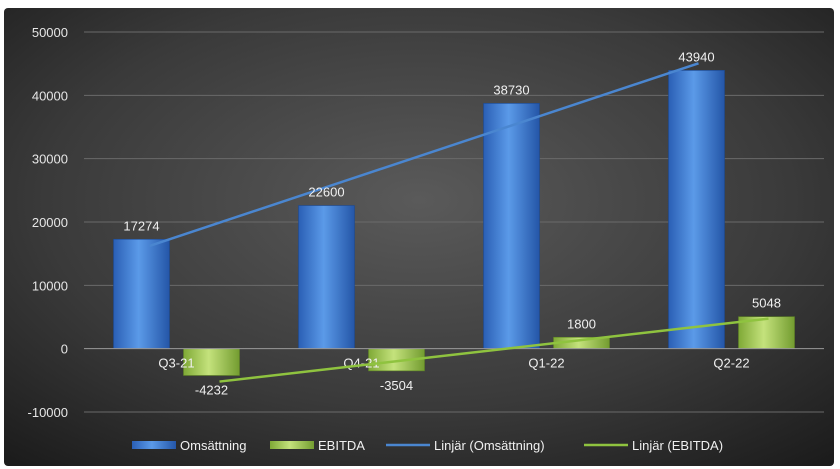  Describe the element at coordinates (766, 303) in the screenshot. I see `data-label-ebitda: 5048` at that location.